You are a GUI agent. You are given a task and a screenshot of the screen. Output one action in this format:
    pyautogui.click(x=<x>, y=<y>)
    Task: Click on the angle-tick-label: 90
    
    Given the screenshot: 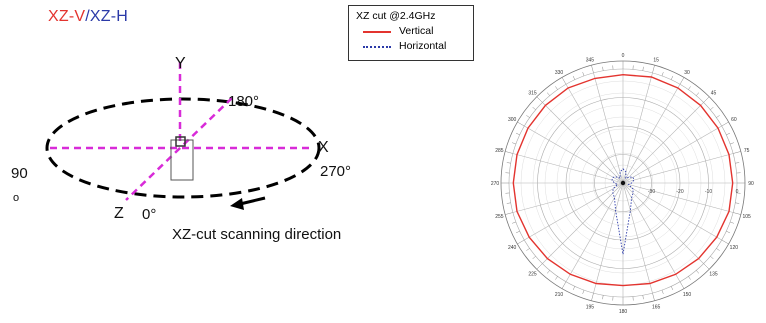 What is the action you would take?
    pyautogui.click(x=751, y=184)
    